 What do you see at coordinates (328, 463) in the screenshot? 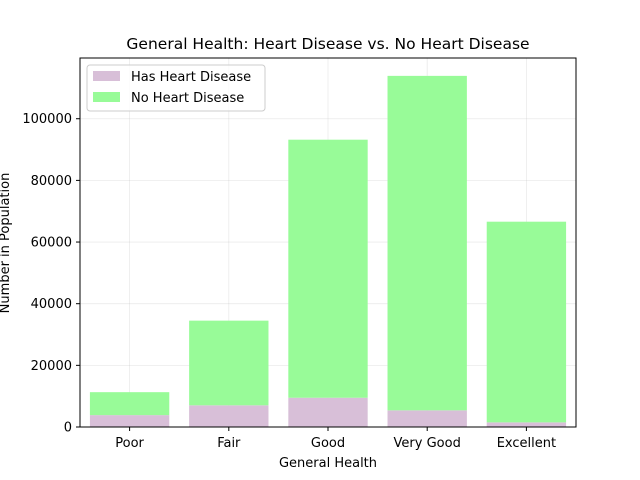
I see `x-axis-label: General Health` at bounding box center [328, 463].